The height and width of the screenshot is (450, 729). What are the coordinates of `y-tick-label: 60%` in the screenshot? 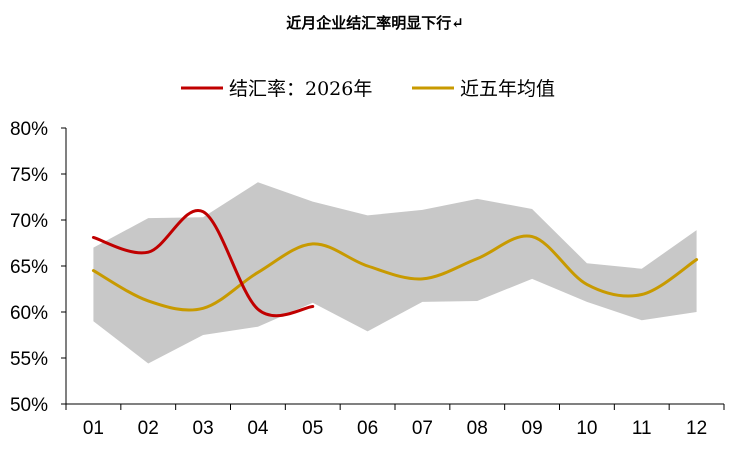 It's located at (29, 313).